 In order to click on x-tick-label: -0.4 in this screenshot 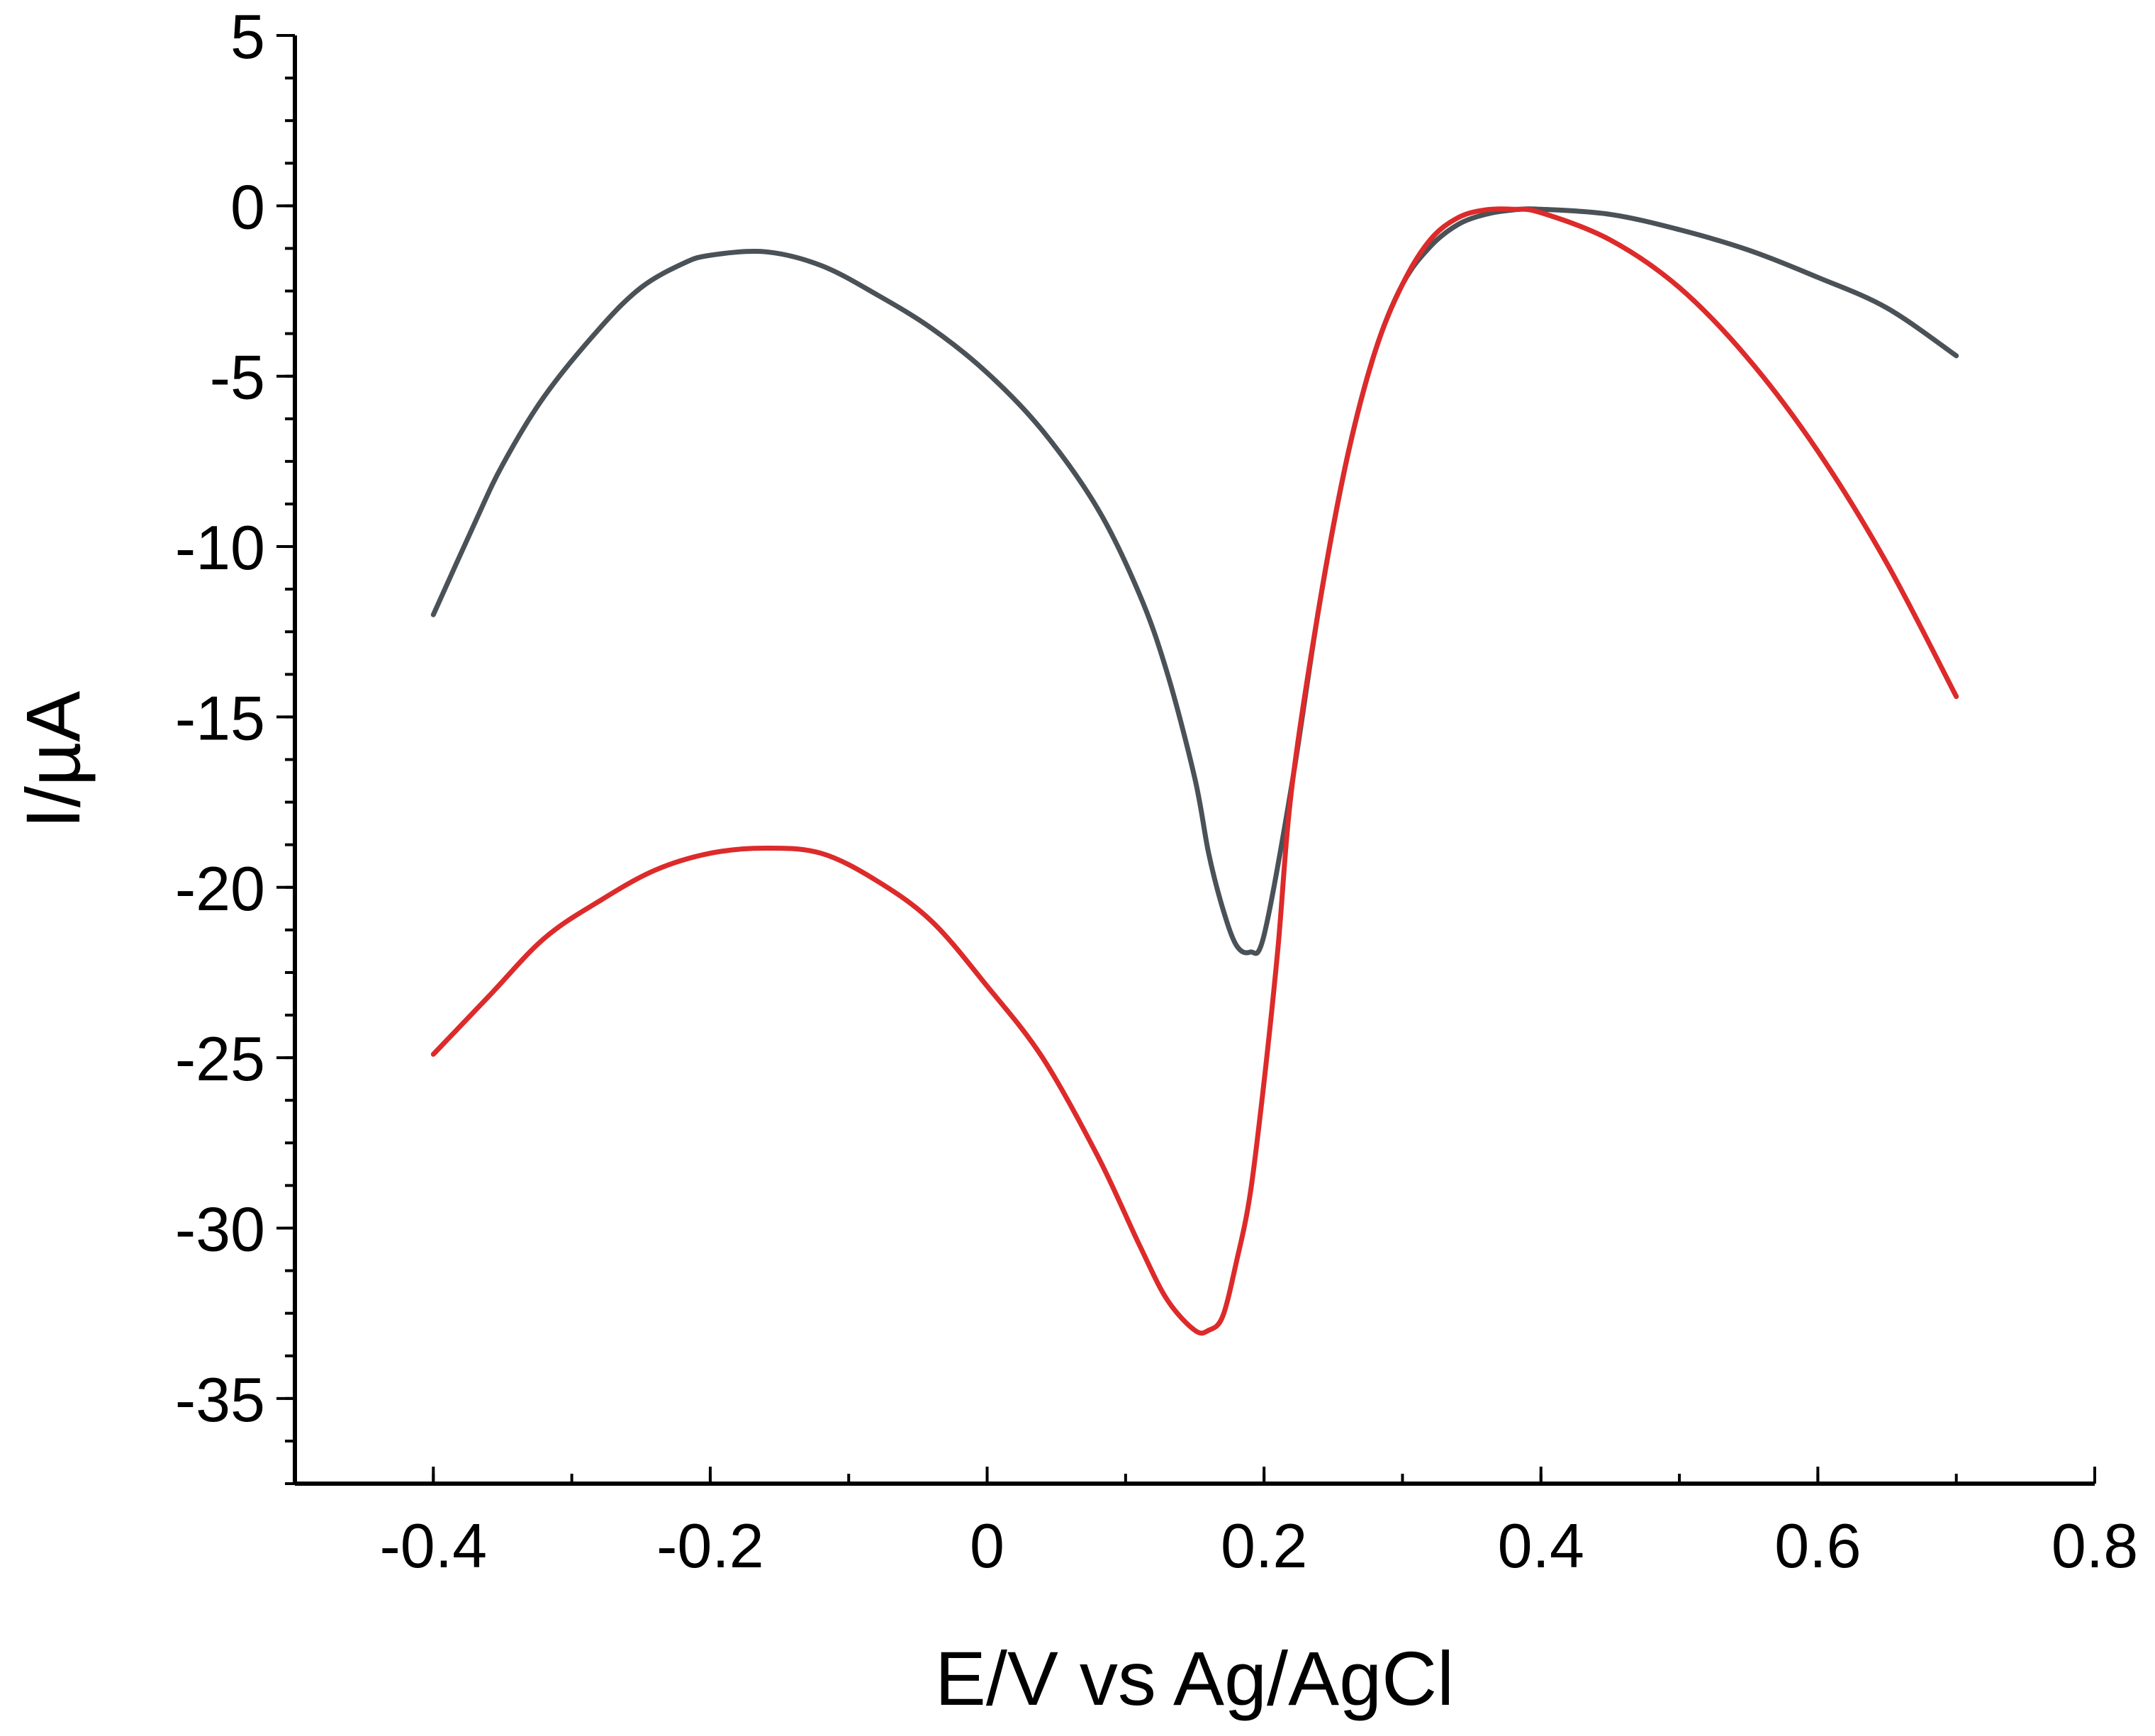, I will do `click(433, 1546)`.